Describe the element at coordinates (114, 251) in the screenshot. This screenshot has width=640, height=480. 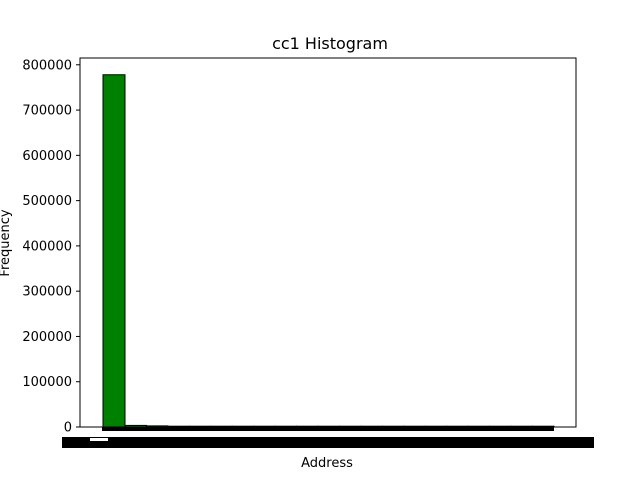
I see `histogram-bar` at that location.